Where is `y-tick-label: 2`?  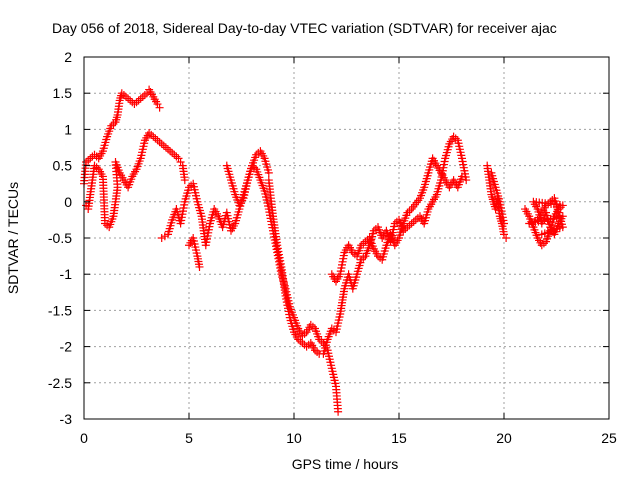 y-tick-label: 2 is located at coordinates (68, 57).